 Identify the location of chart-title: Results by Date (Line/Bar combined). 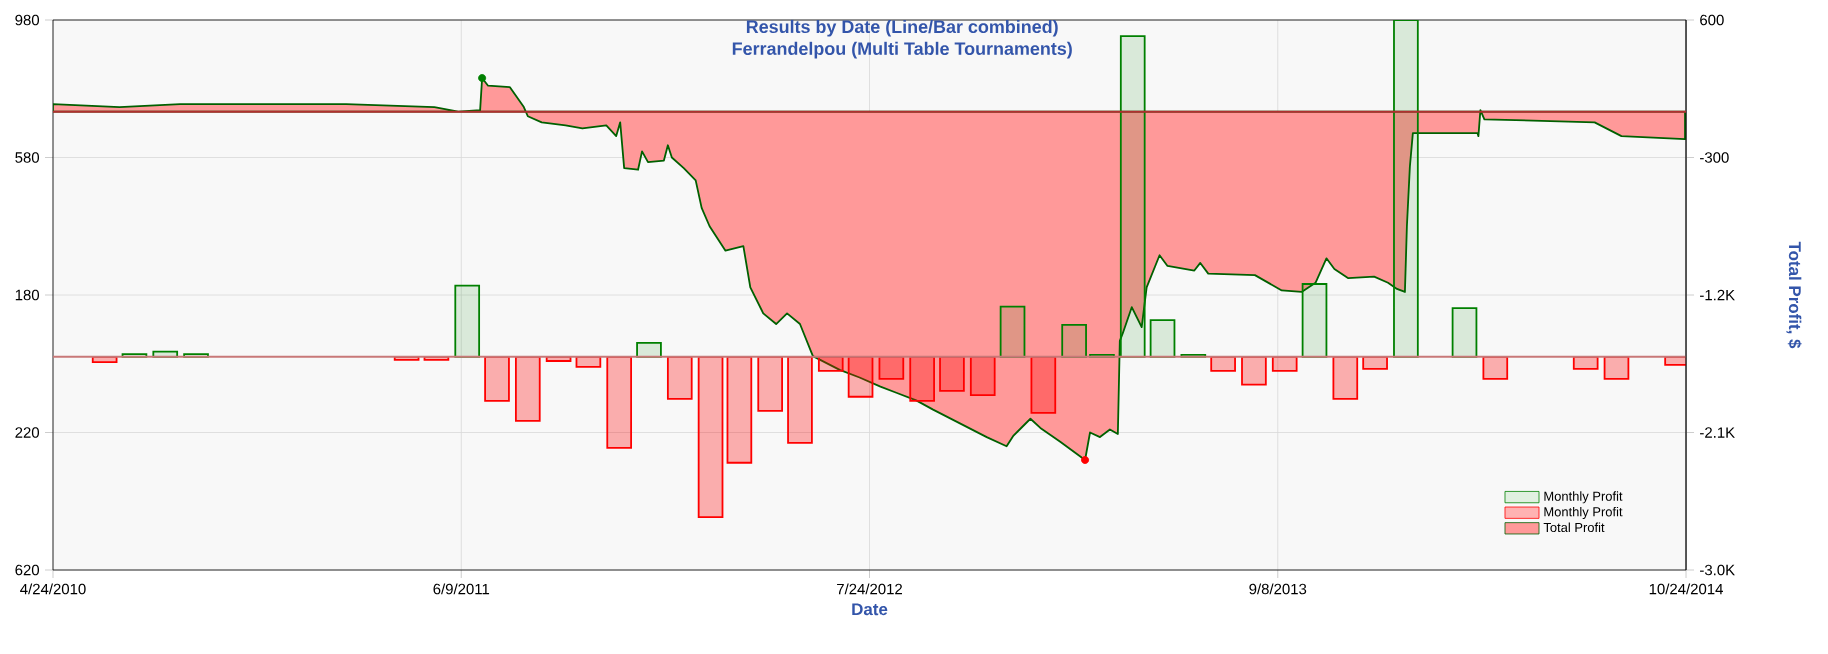
(902, 28).